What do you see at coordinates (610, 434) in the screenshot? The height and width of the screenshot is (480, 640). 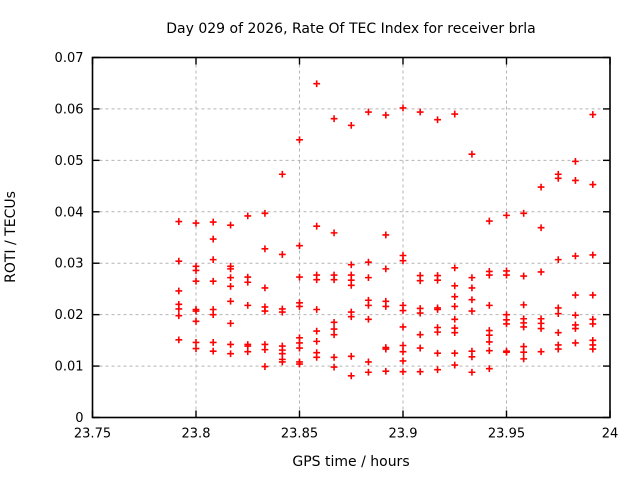 I see `x-tick-label: 24` at bounding box center [610, 434].